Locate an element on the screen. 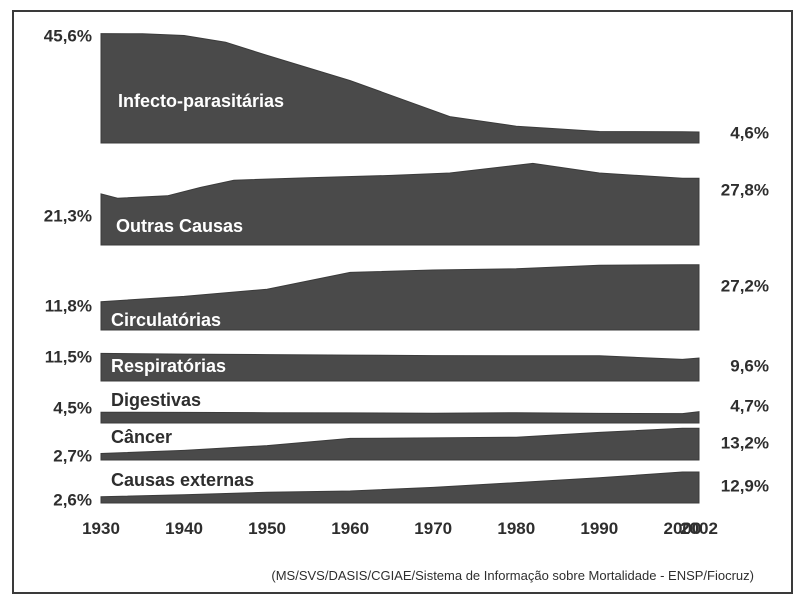  x-tick-1940: 1940 is located at coordinates (184, 528).